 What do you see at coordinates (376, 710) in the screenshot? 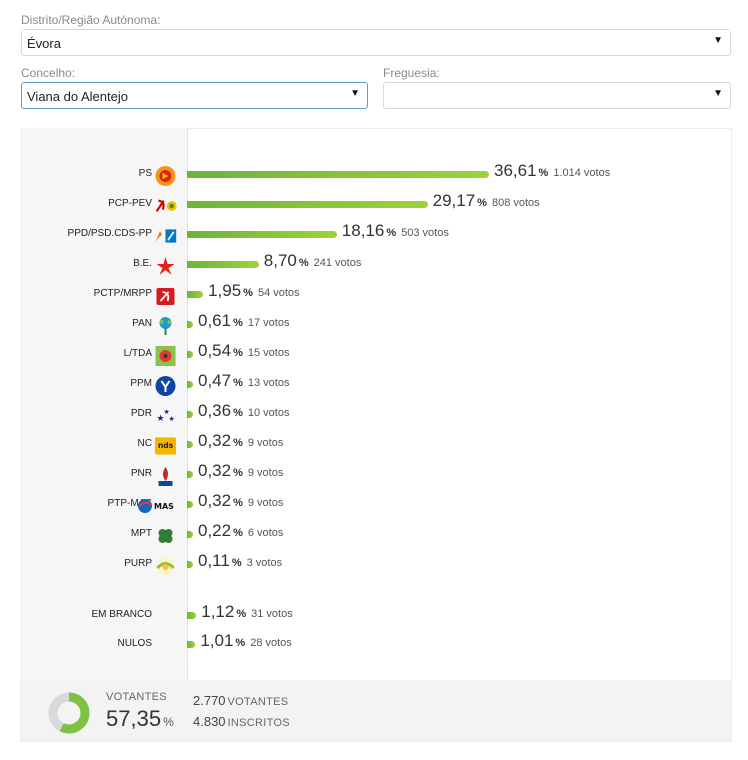
I see `turnout-footer` at bounding box center [376, 710].